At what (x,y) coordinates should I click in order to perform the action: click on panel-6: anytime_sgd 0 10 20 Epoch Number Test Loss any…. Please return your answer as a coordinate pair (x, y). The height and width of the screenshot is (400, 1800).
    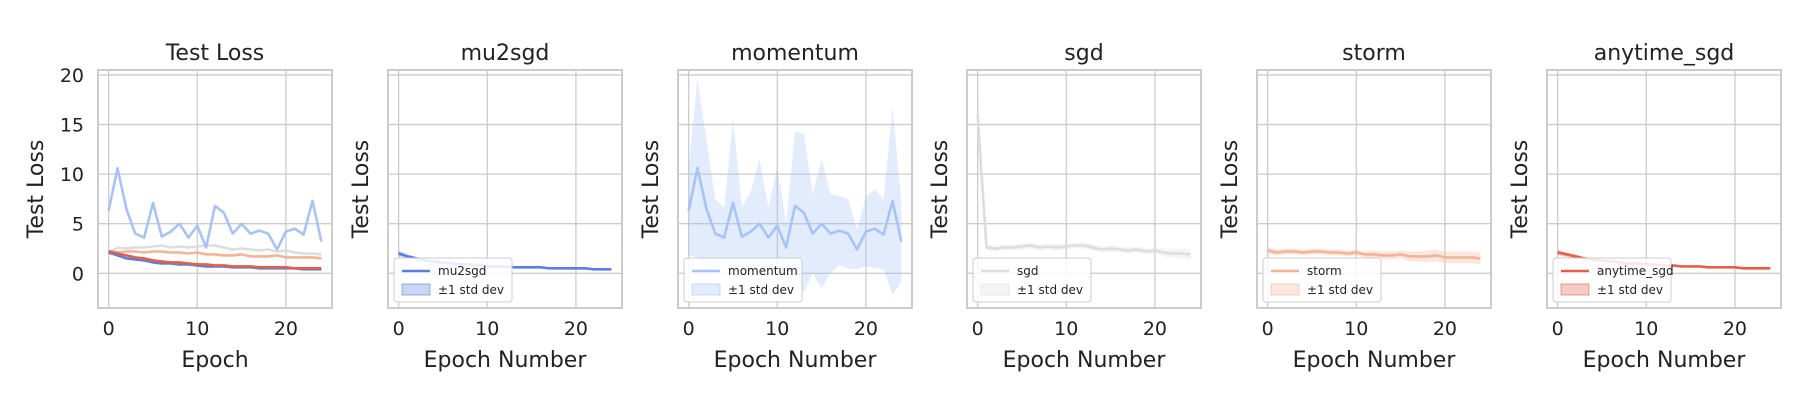
    Looking at the image, I should click on (1645, 207).